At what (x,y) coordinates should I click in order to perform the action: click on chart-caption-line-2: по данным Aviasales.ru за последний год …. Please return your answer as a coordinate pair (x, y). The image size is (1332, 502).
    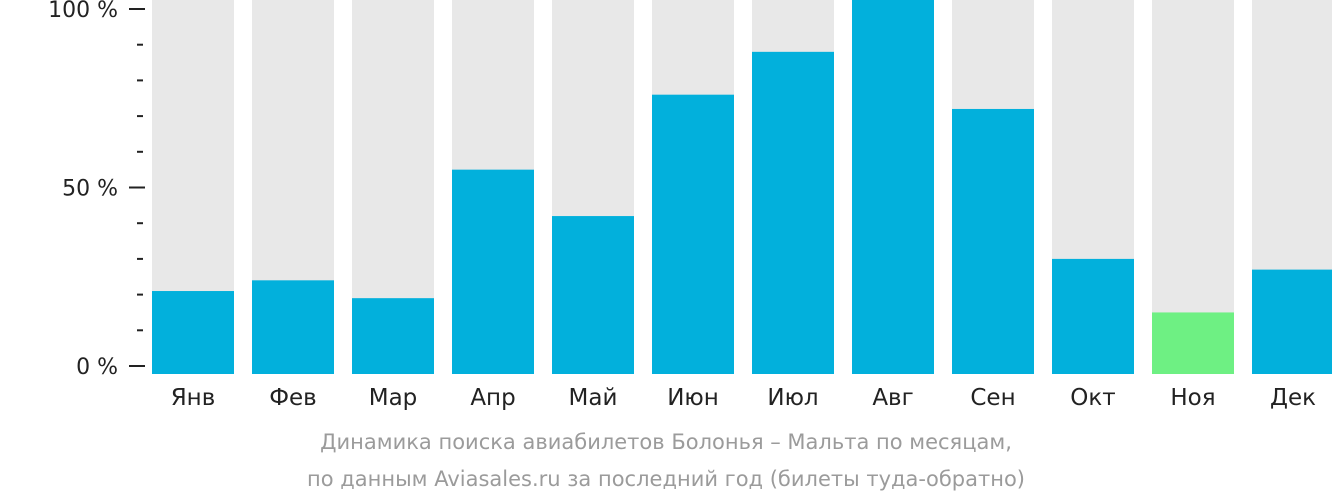
    Looking at the image, I should click on (666, 479).